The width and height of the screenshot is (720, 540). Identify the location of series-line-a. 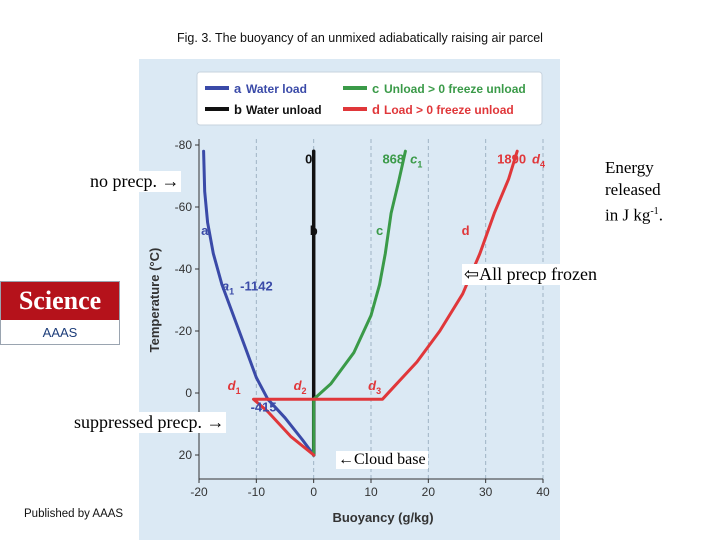
(259, 303).